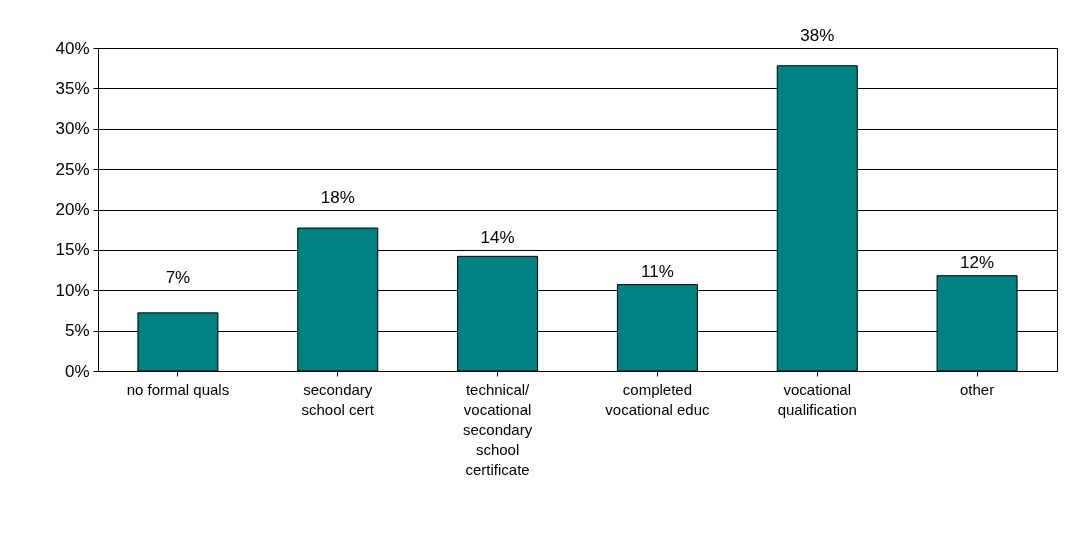 This screenshot has width=1067, height=537. What do you see at coordinates (658, 399) in the screenshot?
I see `x-tick-label: completed vocational educ` at bounding box center [658, 399].